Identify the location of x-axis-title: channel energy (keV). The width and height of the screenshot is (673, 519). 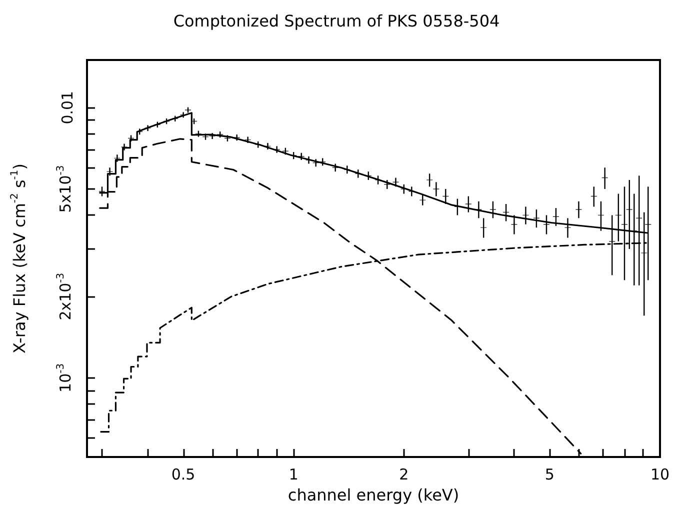
(374, 495).